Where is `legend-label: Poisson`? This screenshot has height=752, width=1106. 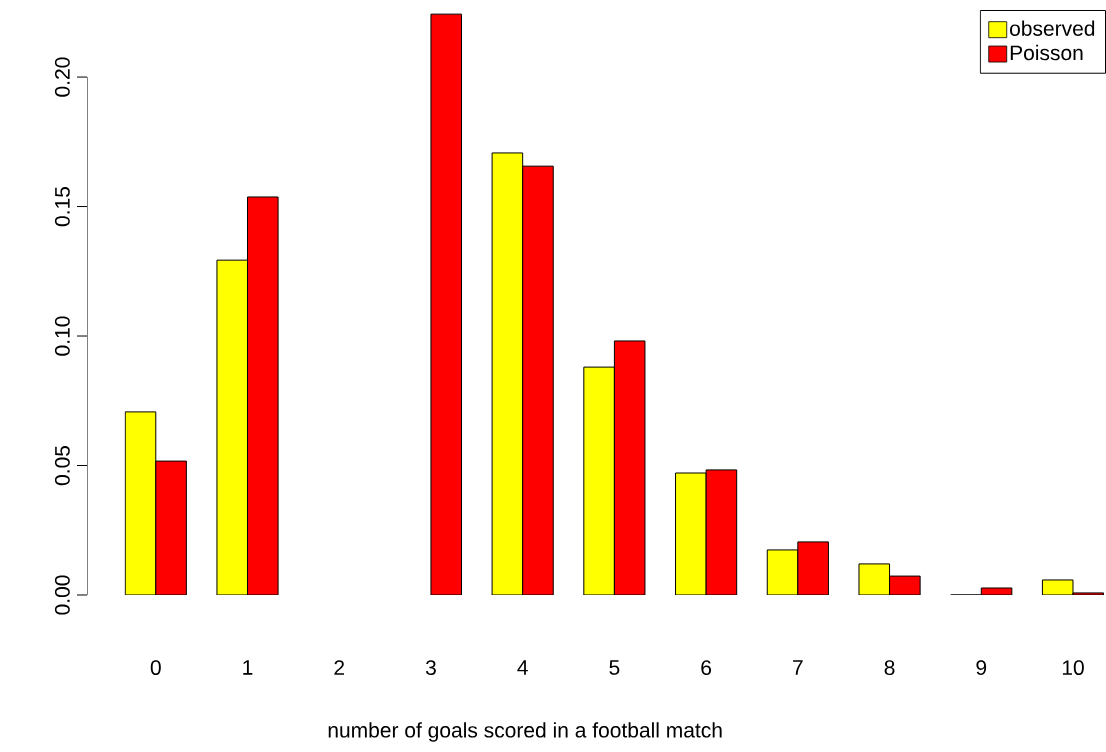 legend-label: Poisson is located at coordinates (1046, 52).